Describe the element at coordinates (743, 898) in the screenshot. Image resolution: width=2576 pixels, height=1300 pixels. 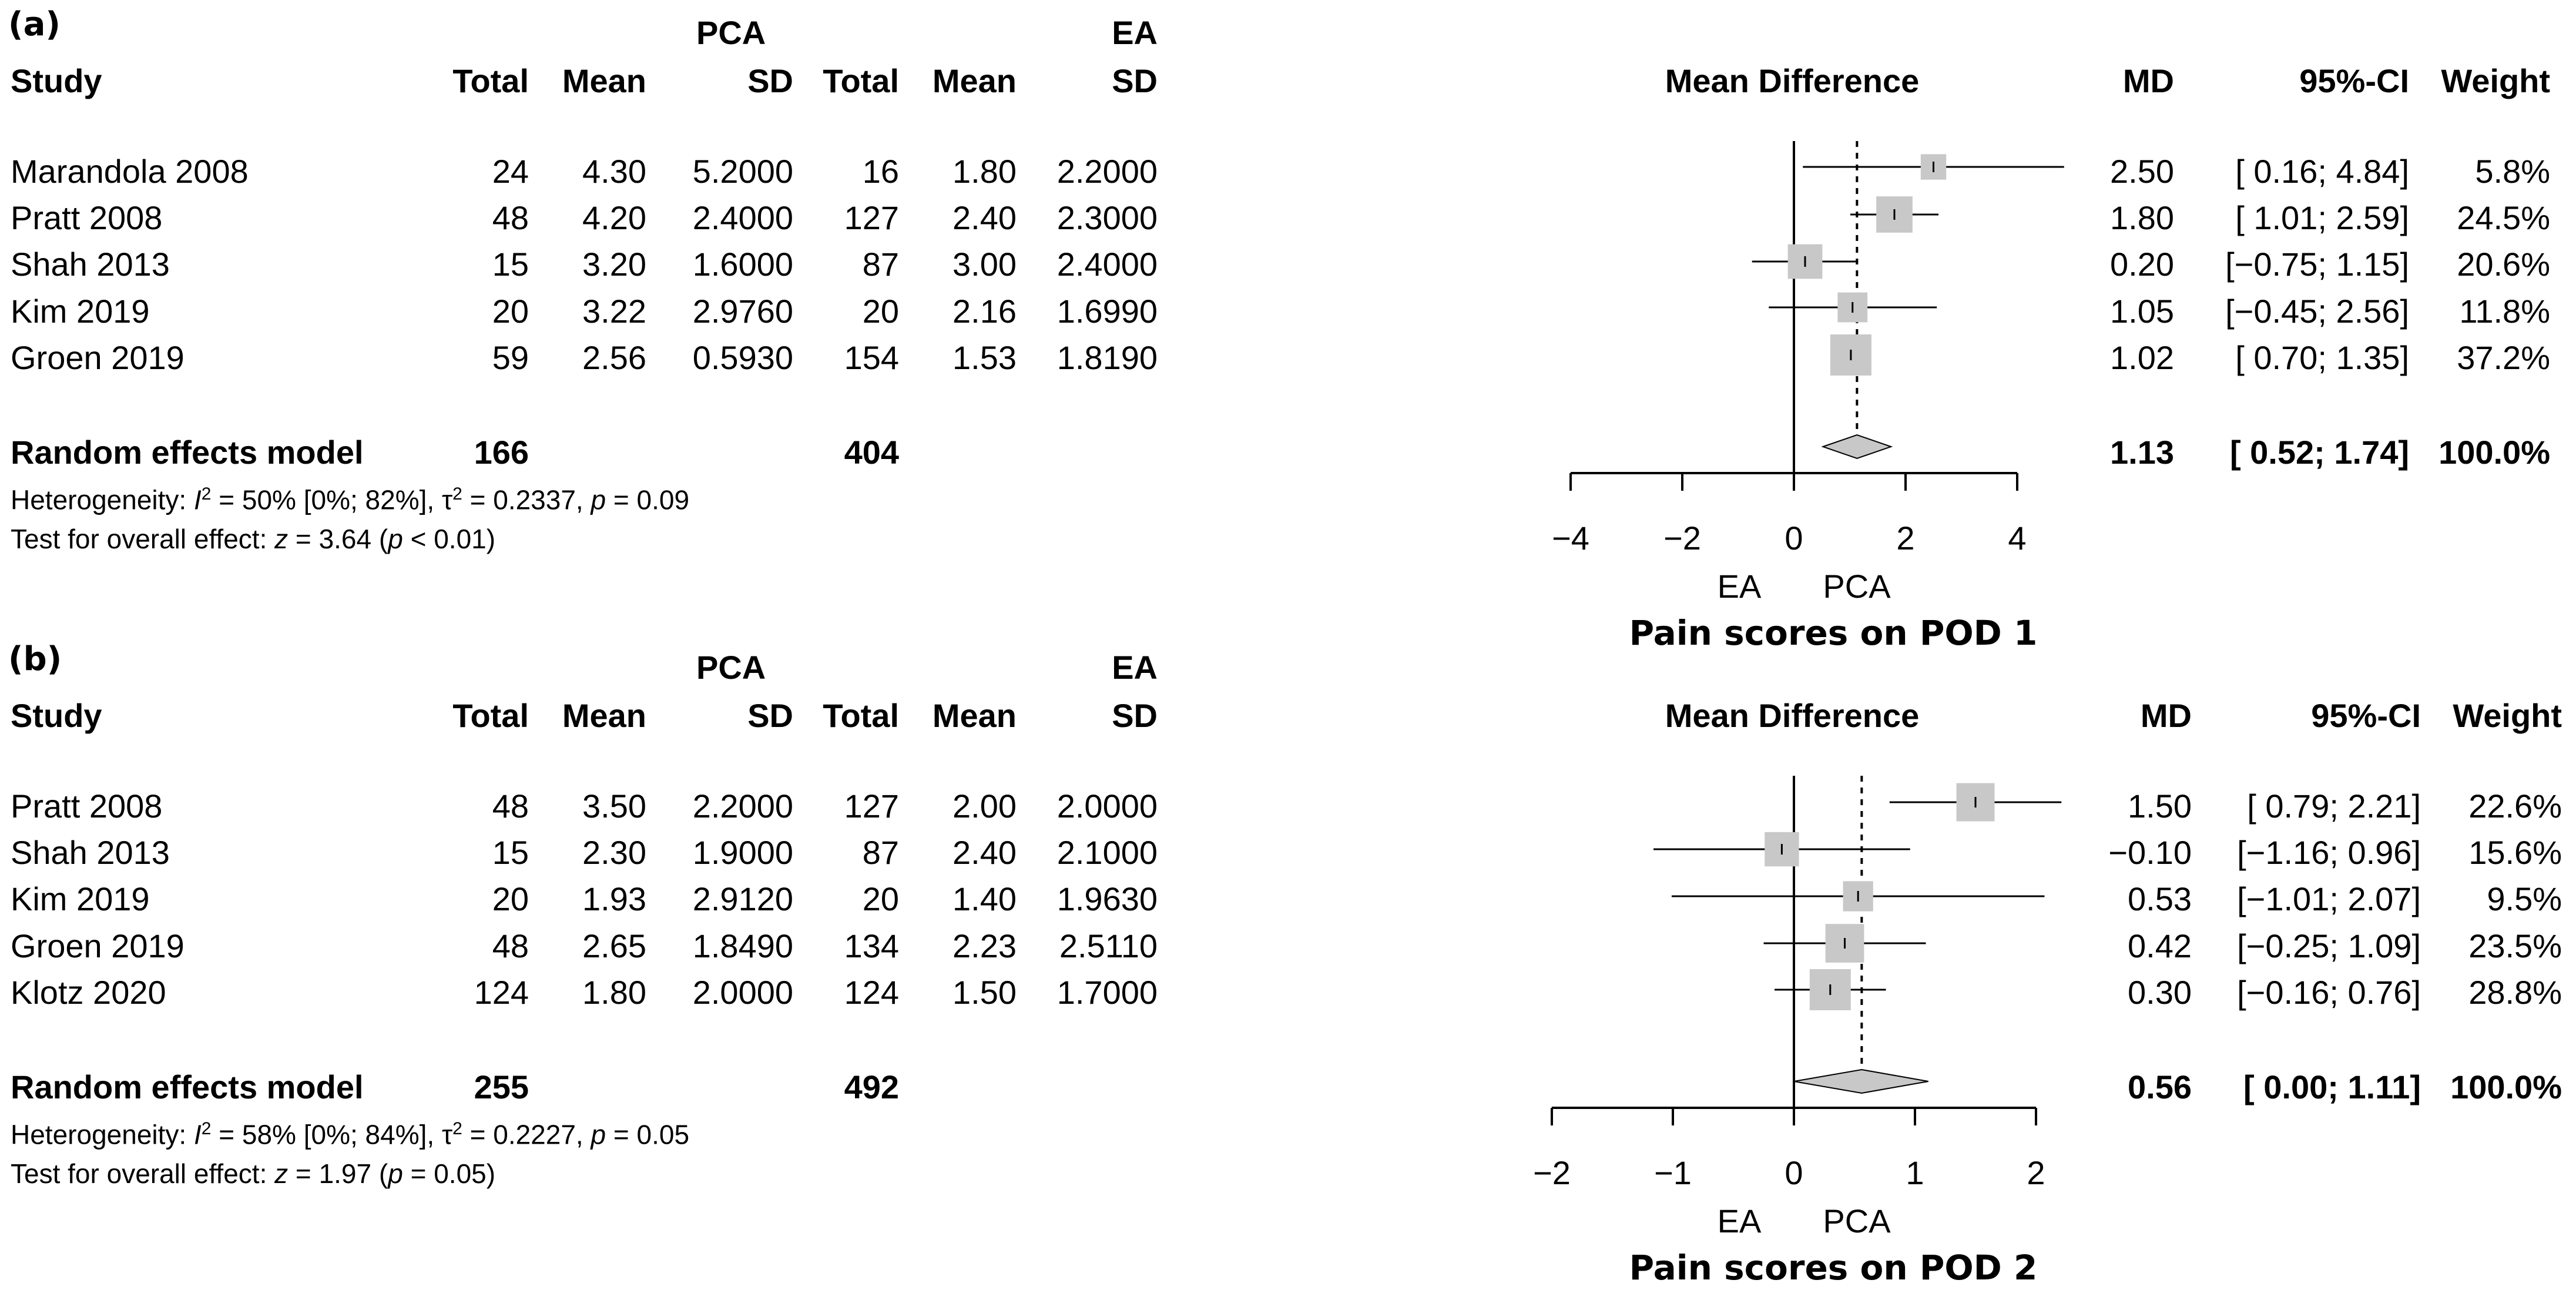
I see `sd-e: 2.9120` at that location.